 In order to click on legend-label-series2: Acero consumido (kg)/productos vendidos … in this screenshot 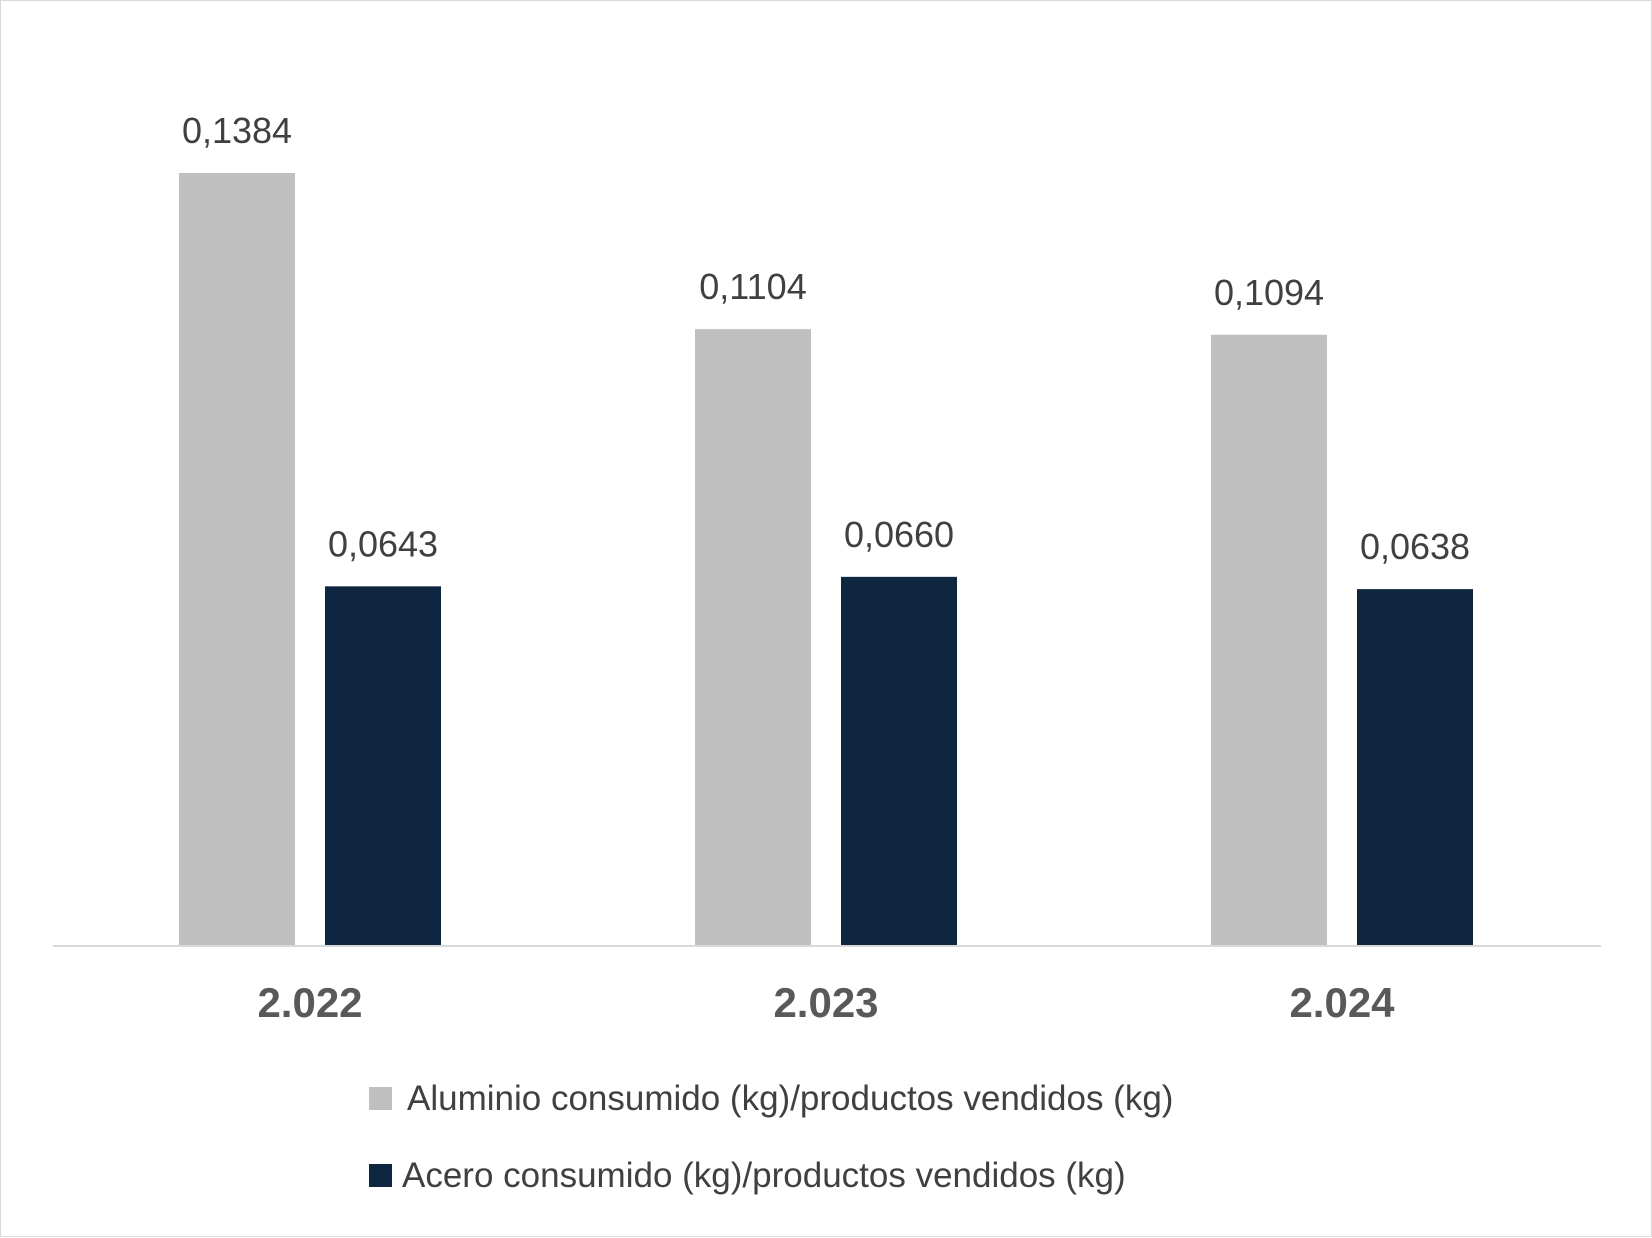, I will do `click(764, 1175)`.